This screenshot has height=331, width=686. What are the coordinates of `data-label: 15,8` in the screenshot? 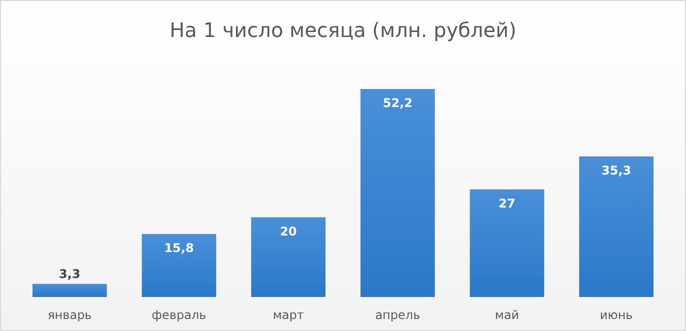 It's located at (179, 248).